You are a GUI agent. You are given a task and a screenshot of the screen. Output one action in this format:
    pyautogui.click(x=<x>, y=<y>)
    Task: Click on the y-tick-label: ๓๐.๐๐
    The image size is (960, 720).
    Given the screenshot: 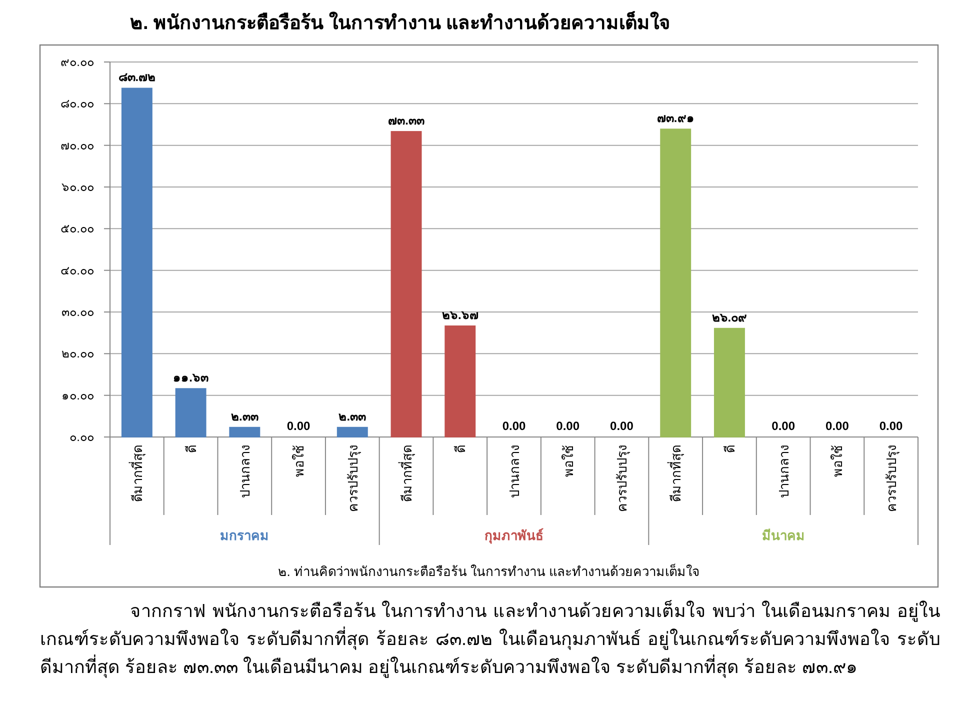 What is the action you would take?
    pyautogui.click(x=78, y=312)
    